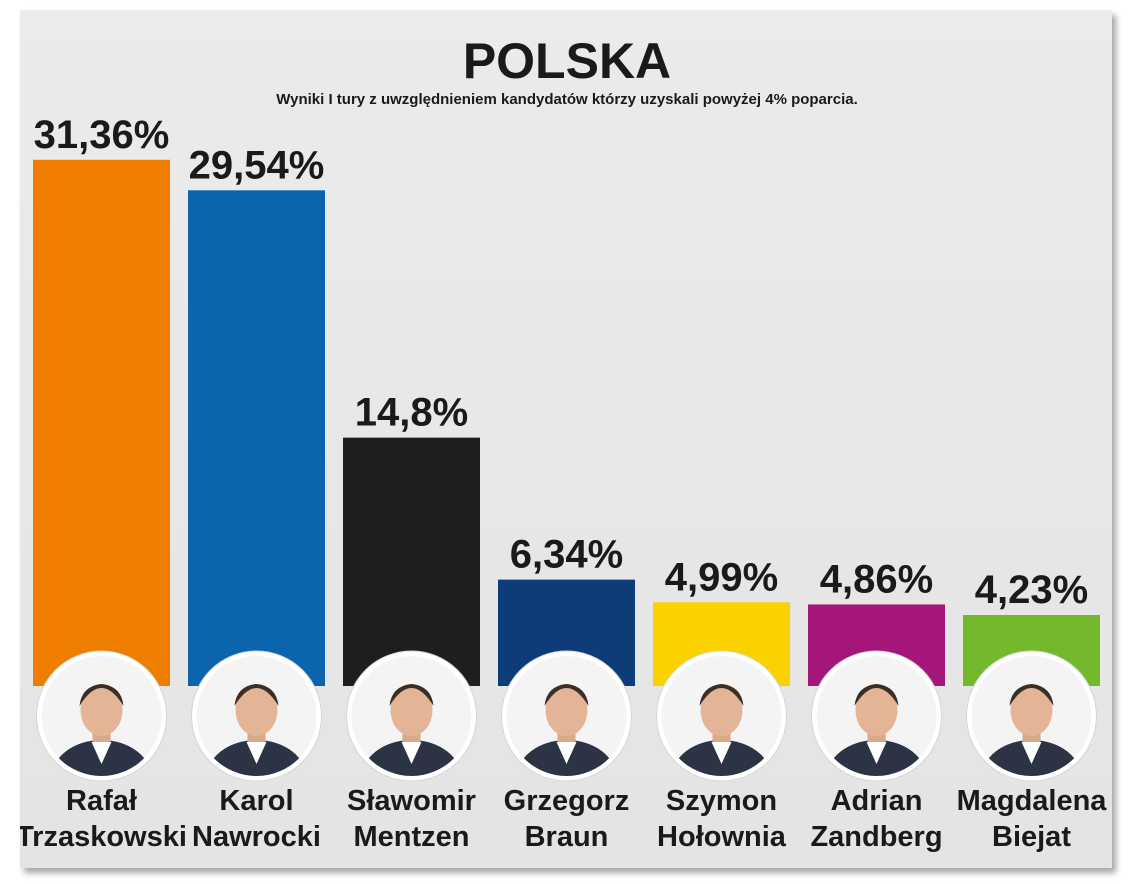  I want to click on value-label: 4,99%, so click(721, 577).